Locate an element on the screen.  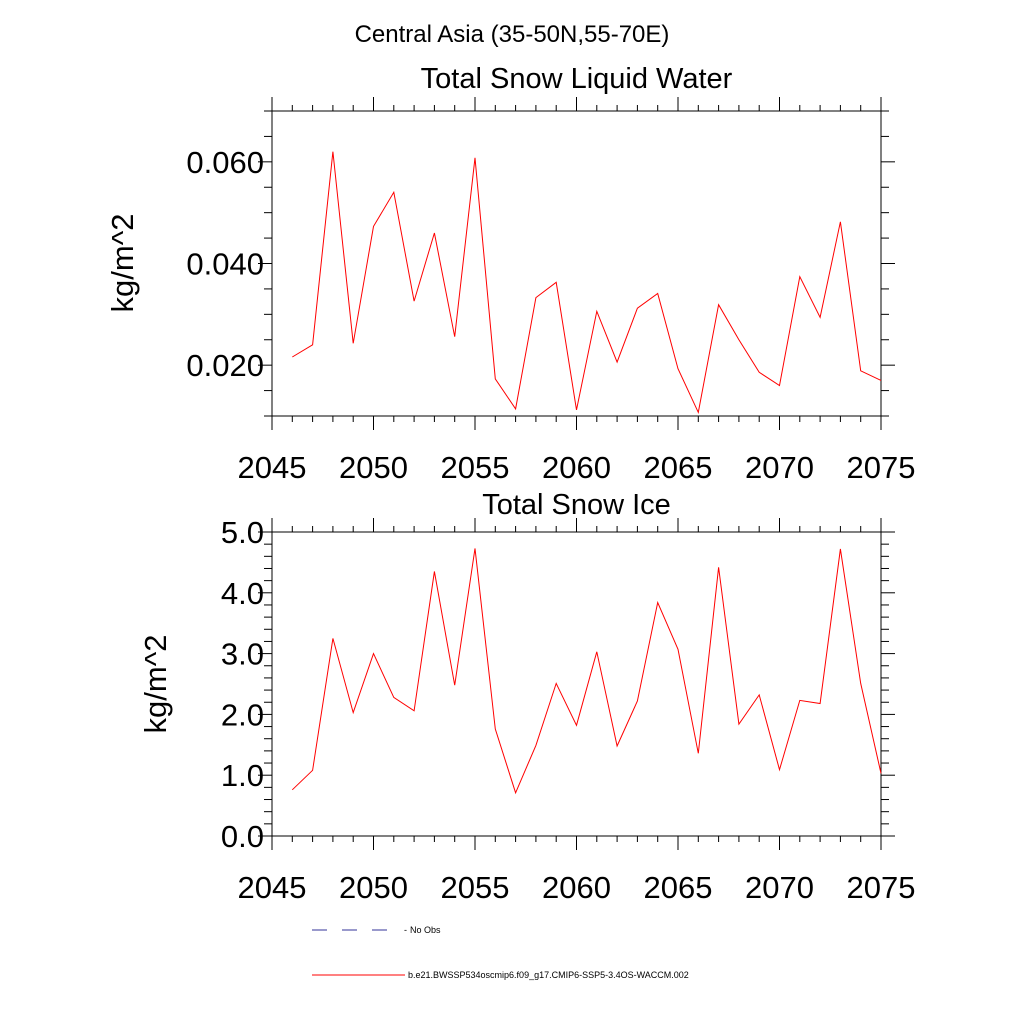
y-tick-label: 4.0 is located at coordinates (242, 593).